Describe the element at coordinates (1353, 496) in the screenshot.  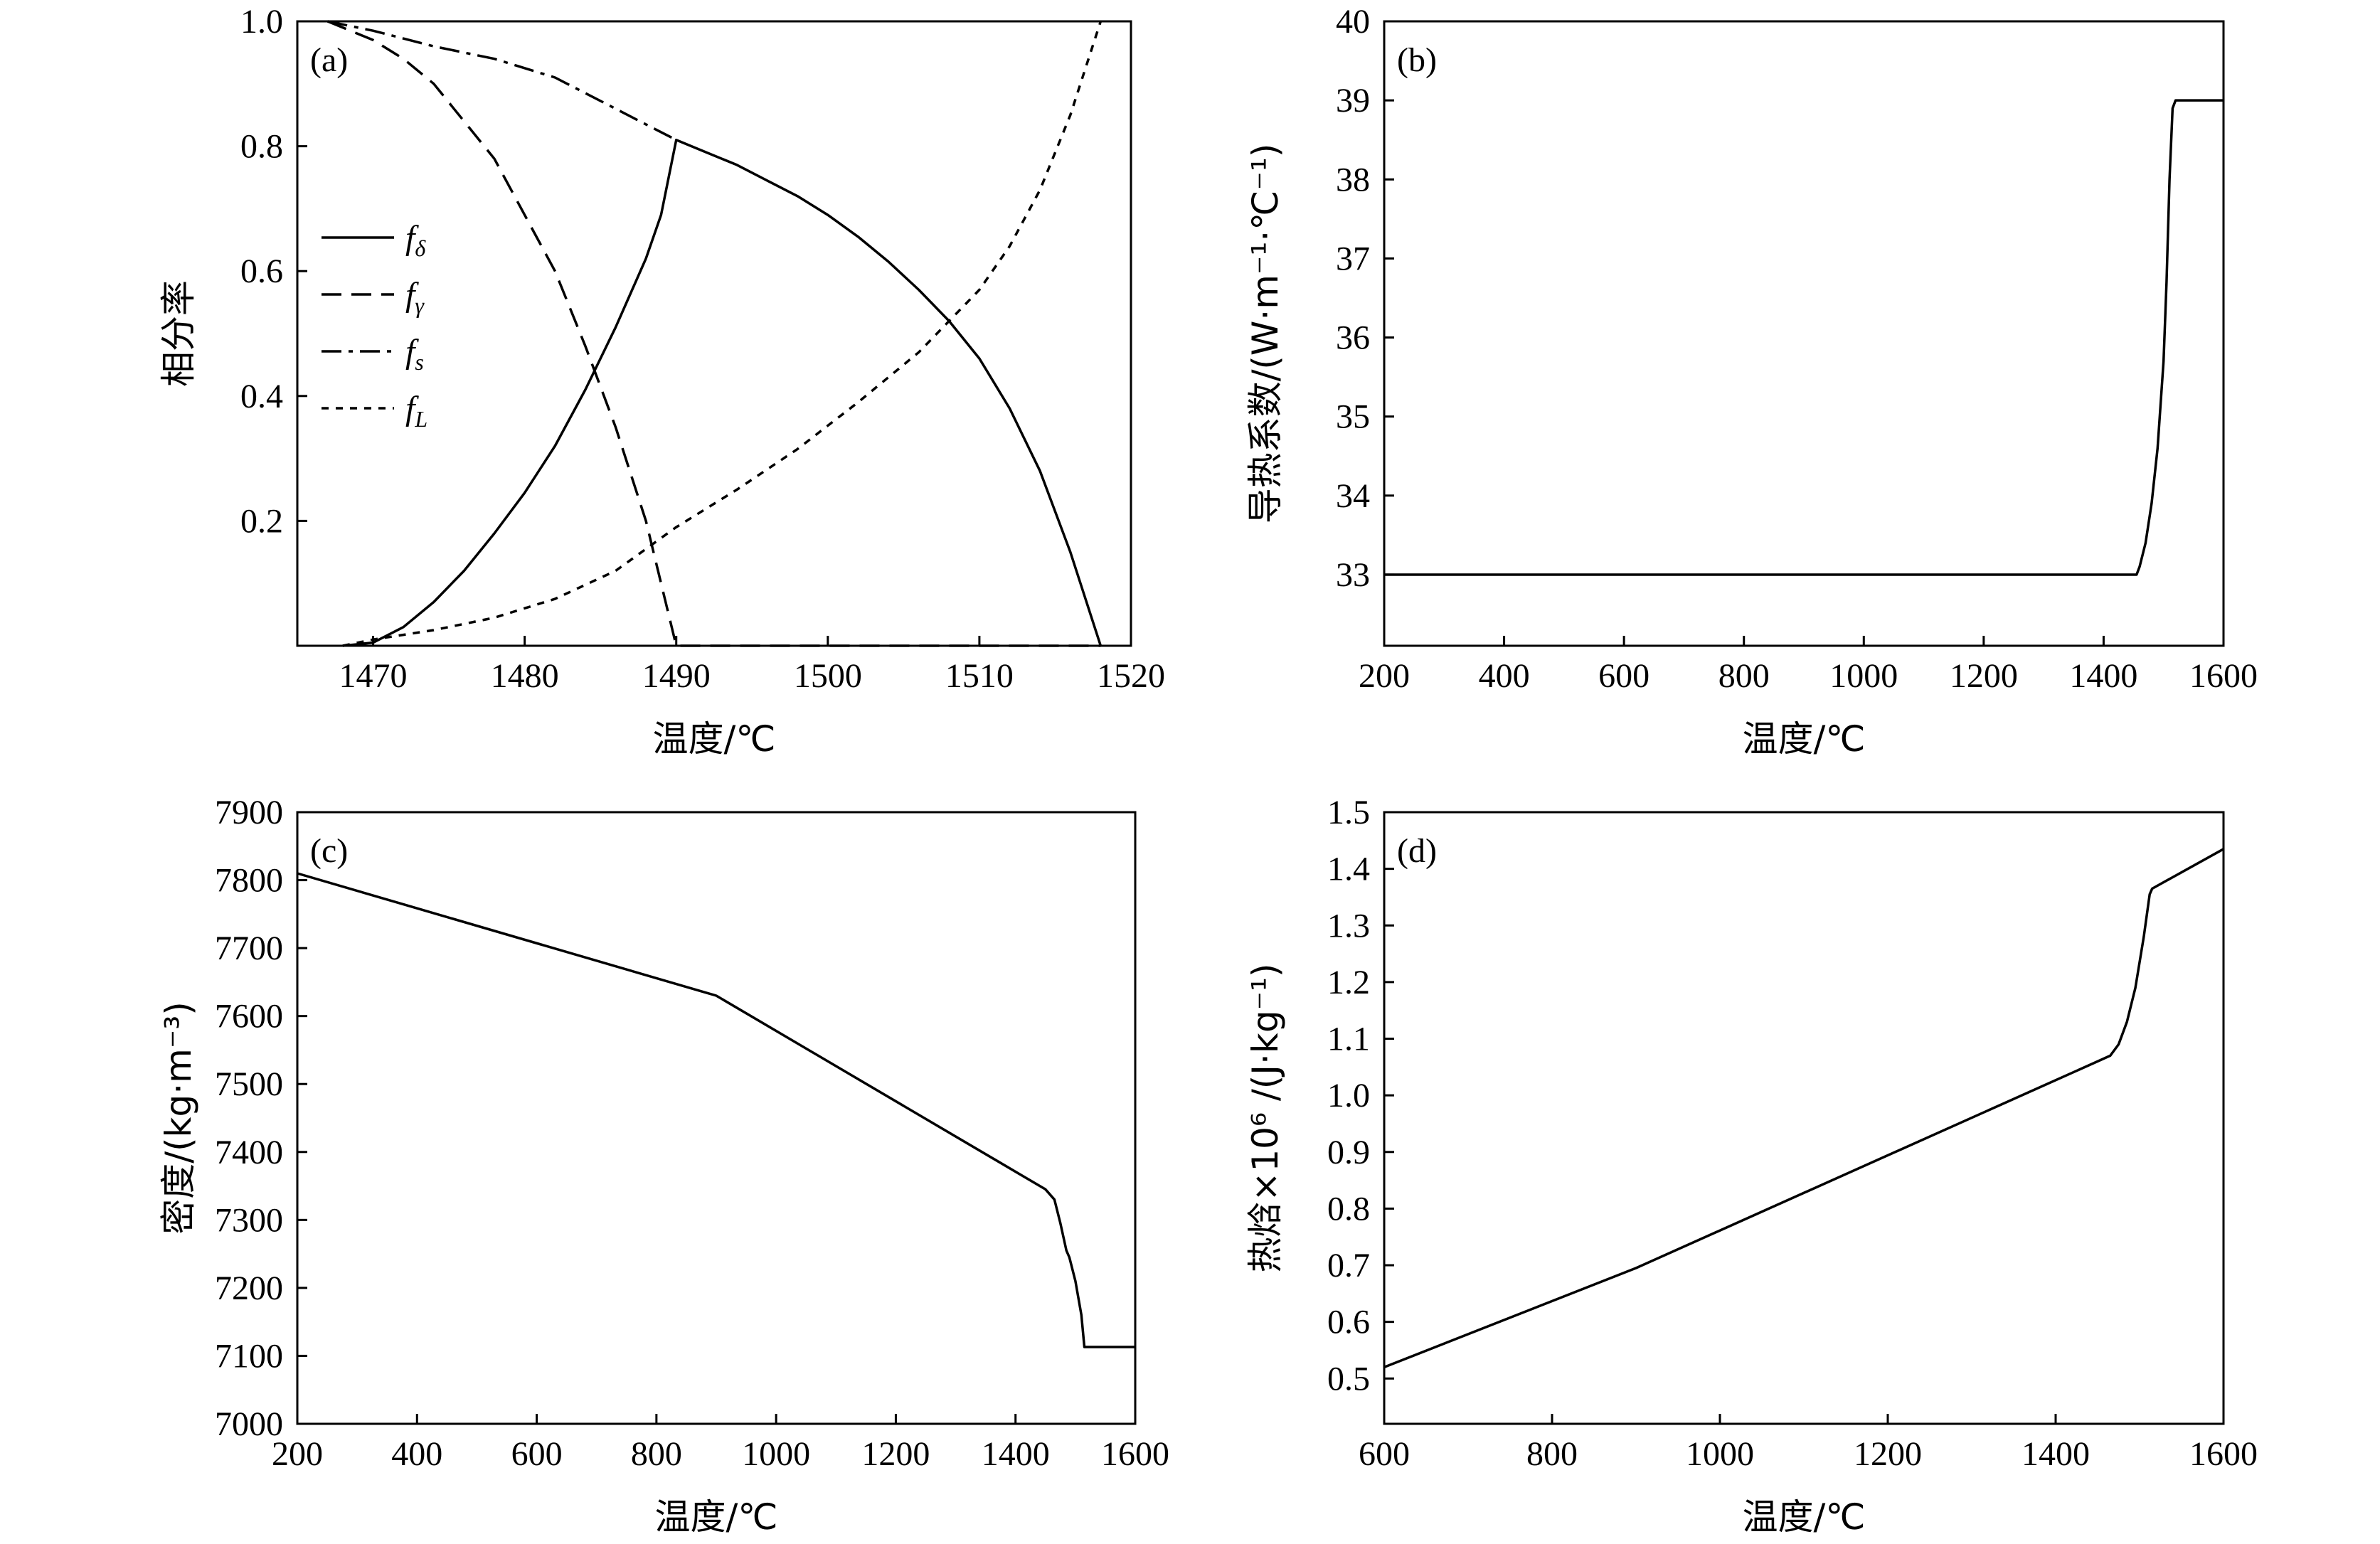
I see `y-tick-label: 34` at that location.